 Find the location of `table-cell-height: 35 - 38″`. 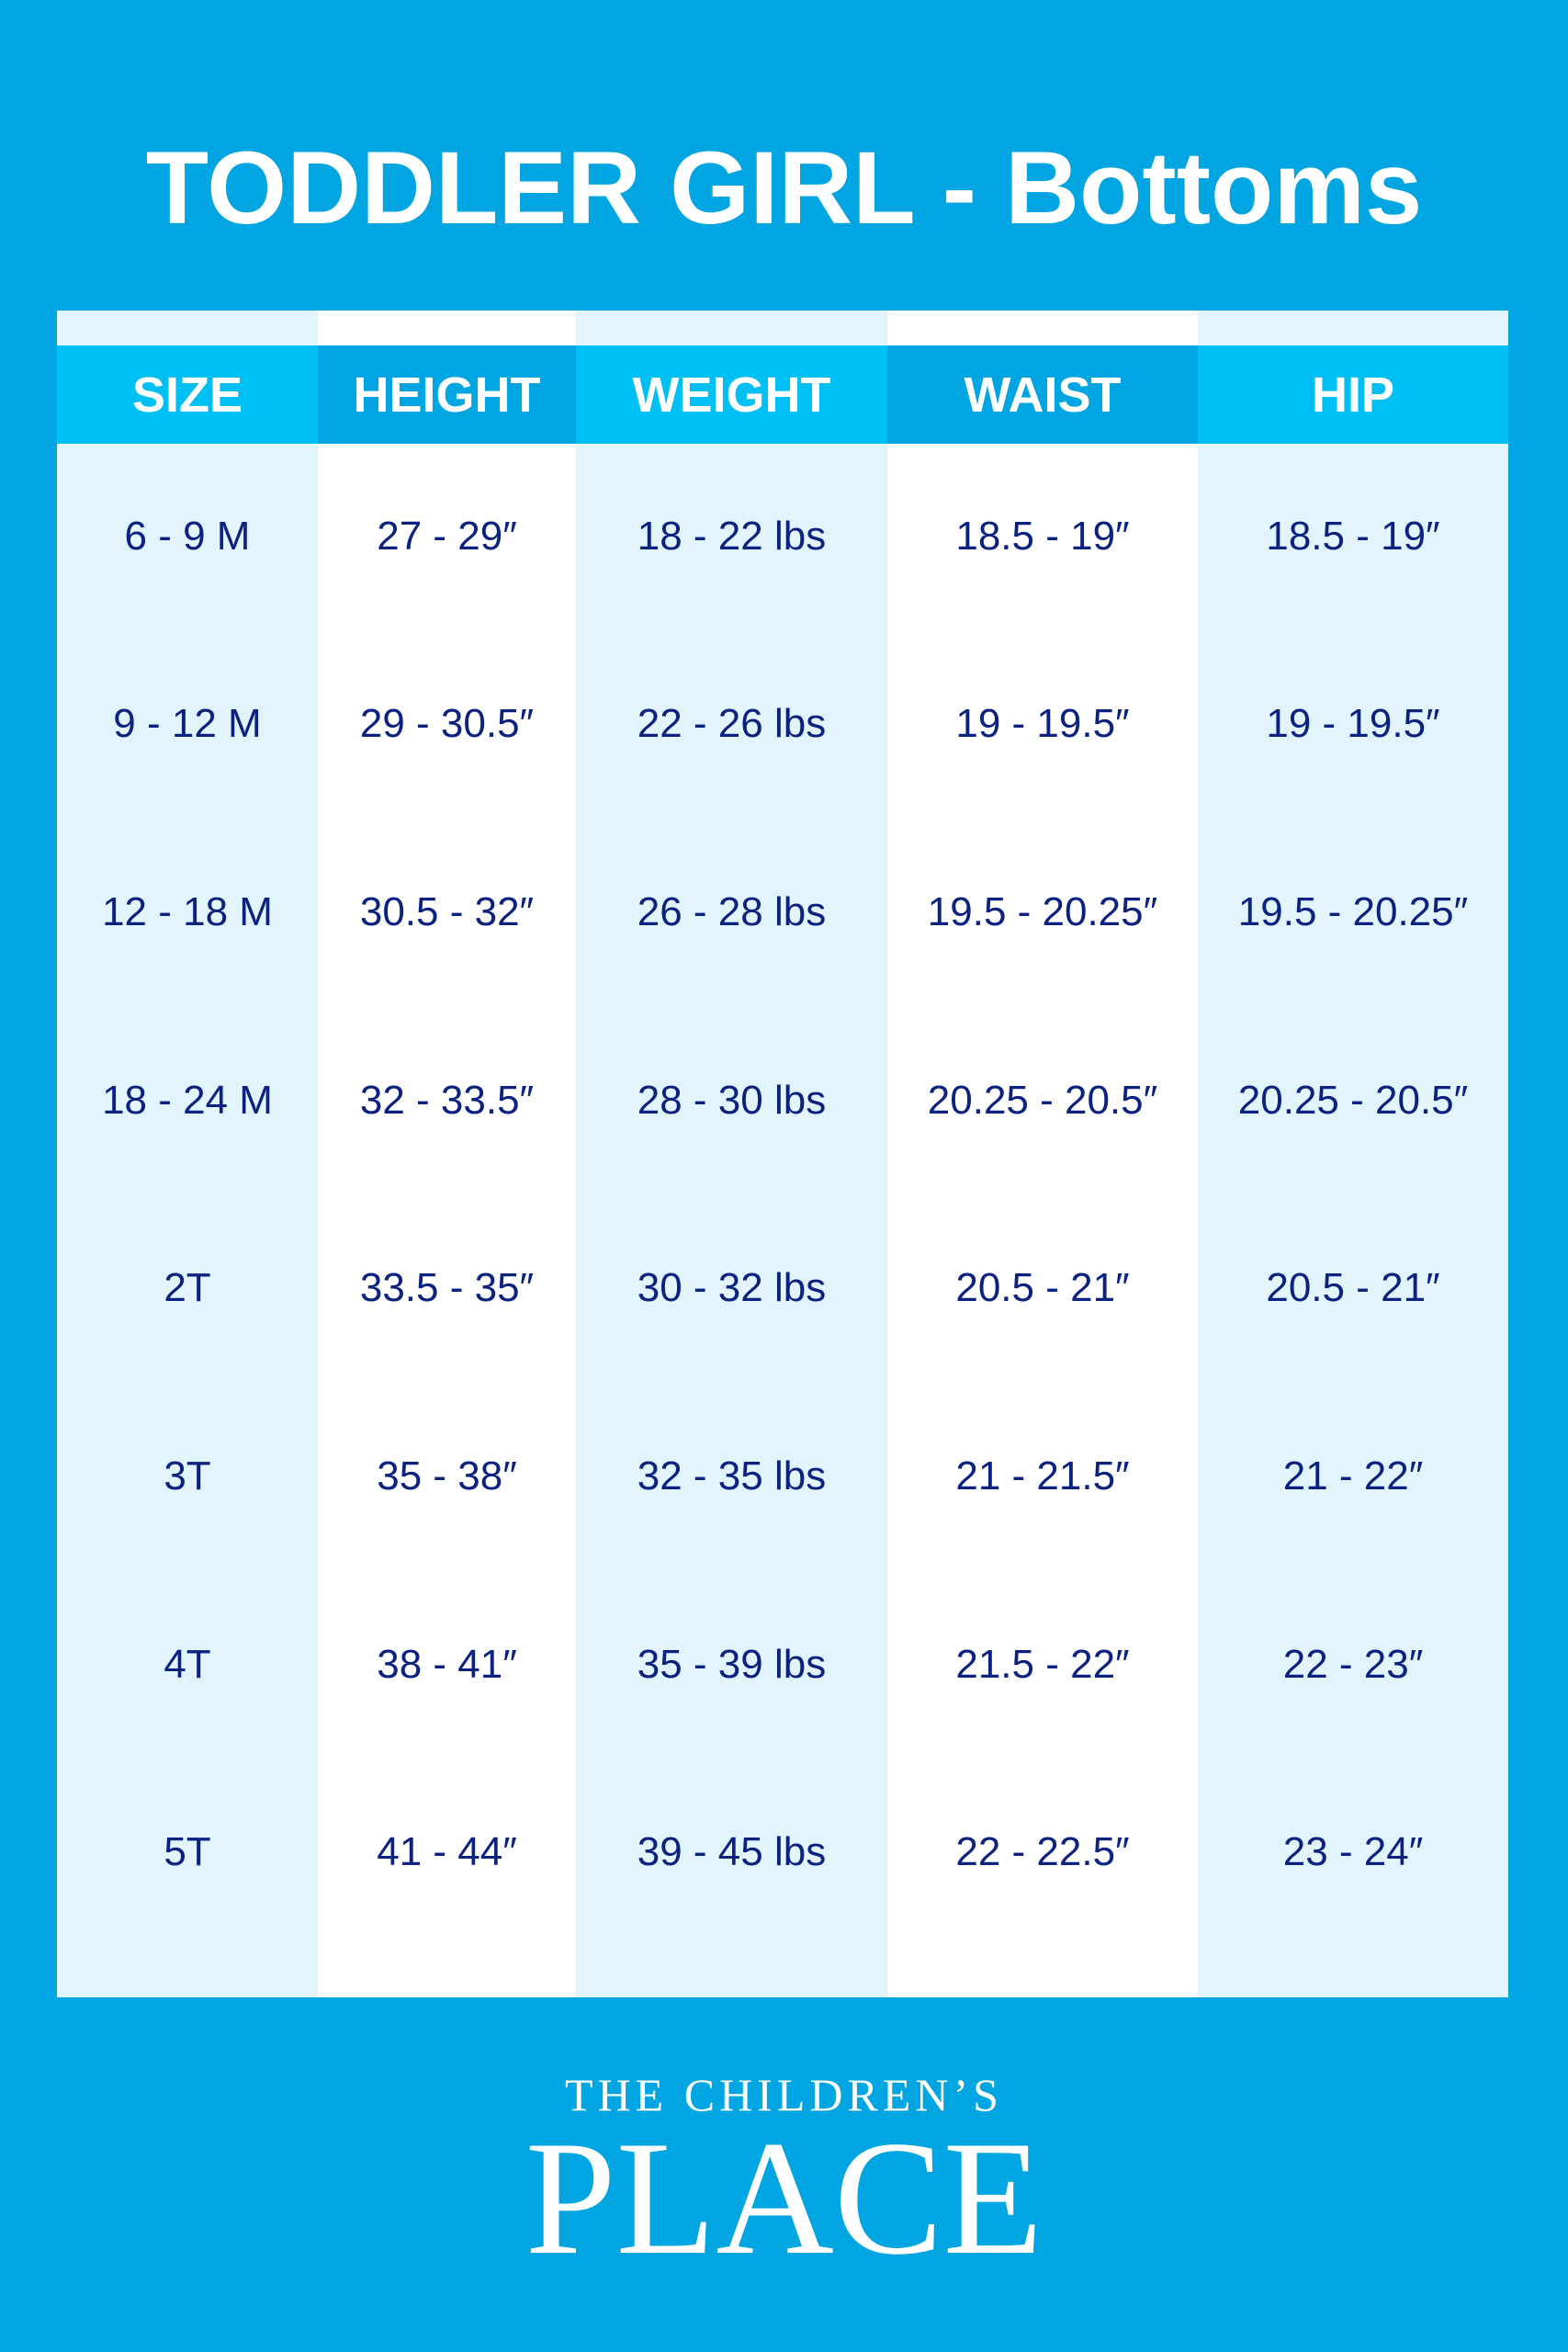

table-cell-height: 35 - 38″ is located at coordinates (447, 1477).